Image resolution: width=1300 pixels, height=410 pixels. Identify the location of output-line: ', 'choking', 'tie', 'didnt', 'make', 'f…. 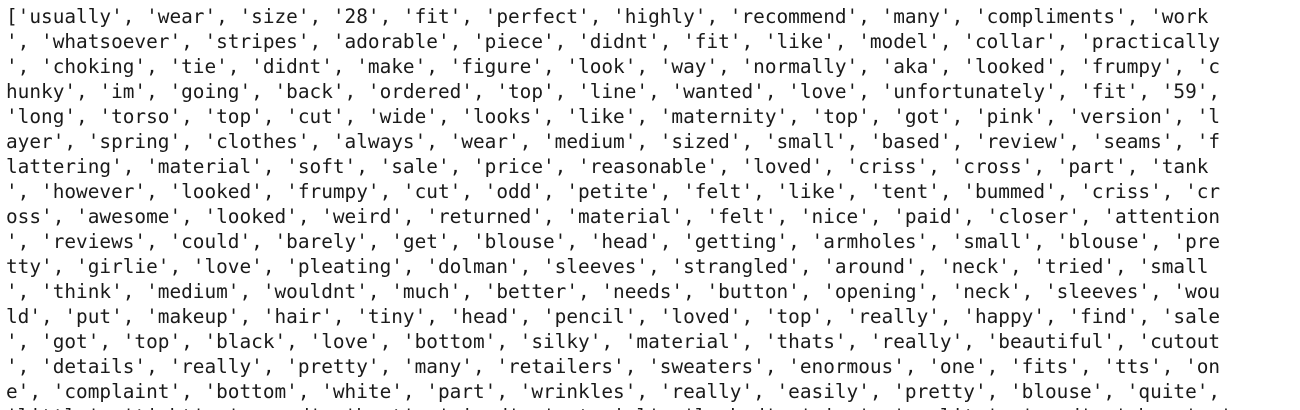
(613, 66).